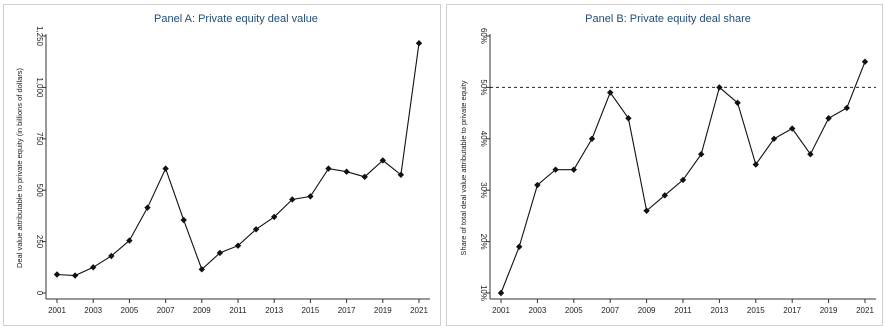 The image size is (886, 328). What do you see at coordinates (129, 240) in the screenshot?
I see `panel-a-point-2005` at bounding box center [129, 240].